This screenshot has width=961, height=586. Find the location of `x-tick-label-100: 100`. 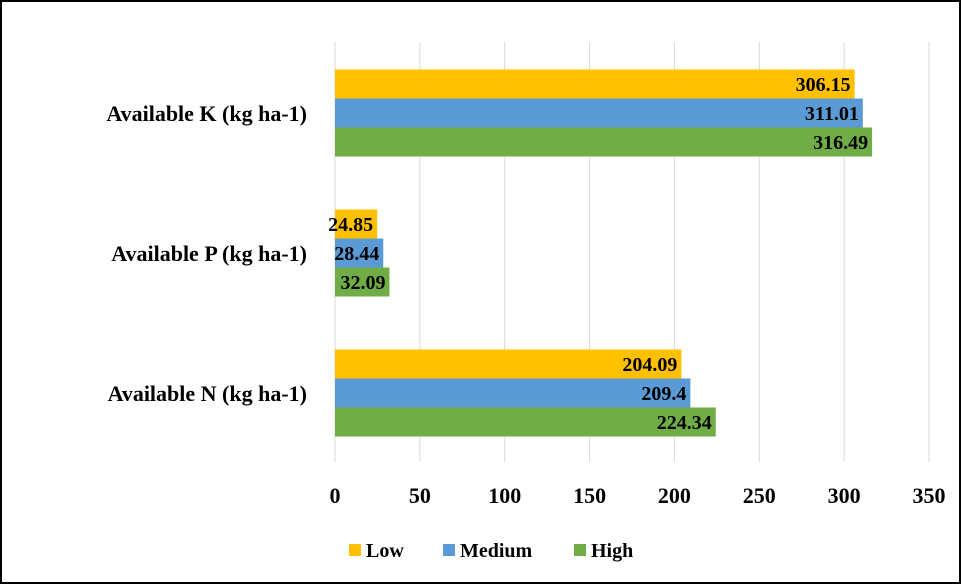

x-tick-label-100: 100 is located at coordinates (504, 495).